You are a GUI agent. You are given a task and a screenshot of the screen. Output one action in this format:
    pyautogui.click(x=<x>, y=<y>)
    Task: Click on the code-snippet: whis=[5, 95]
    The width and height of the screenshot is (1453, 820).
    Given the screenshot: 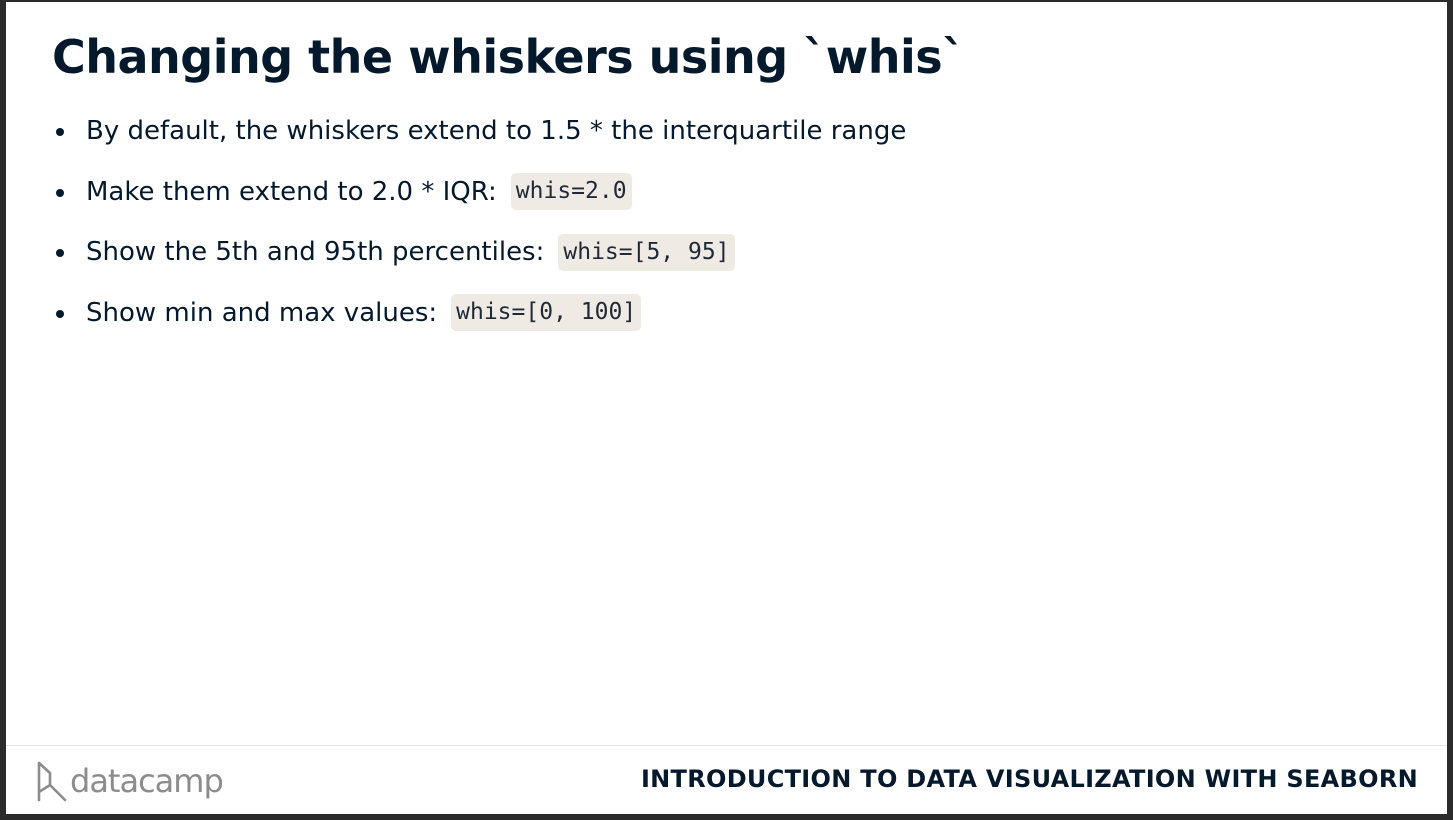 What is the action you would take?
    pyautogui.click(x=646, y=252)
    